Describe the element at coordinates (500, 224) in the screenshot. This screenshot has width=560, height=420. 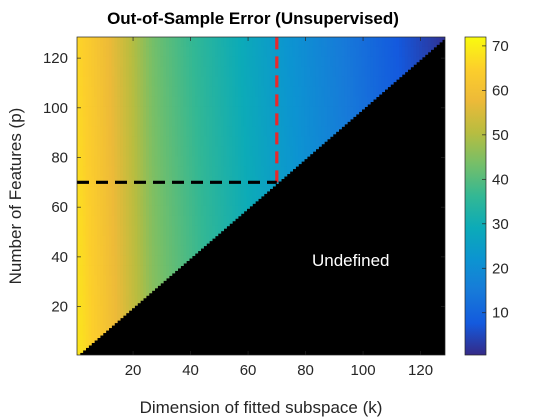
I see `colorbar-tick-label: 30` at that location.